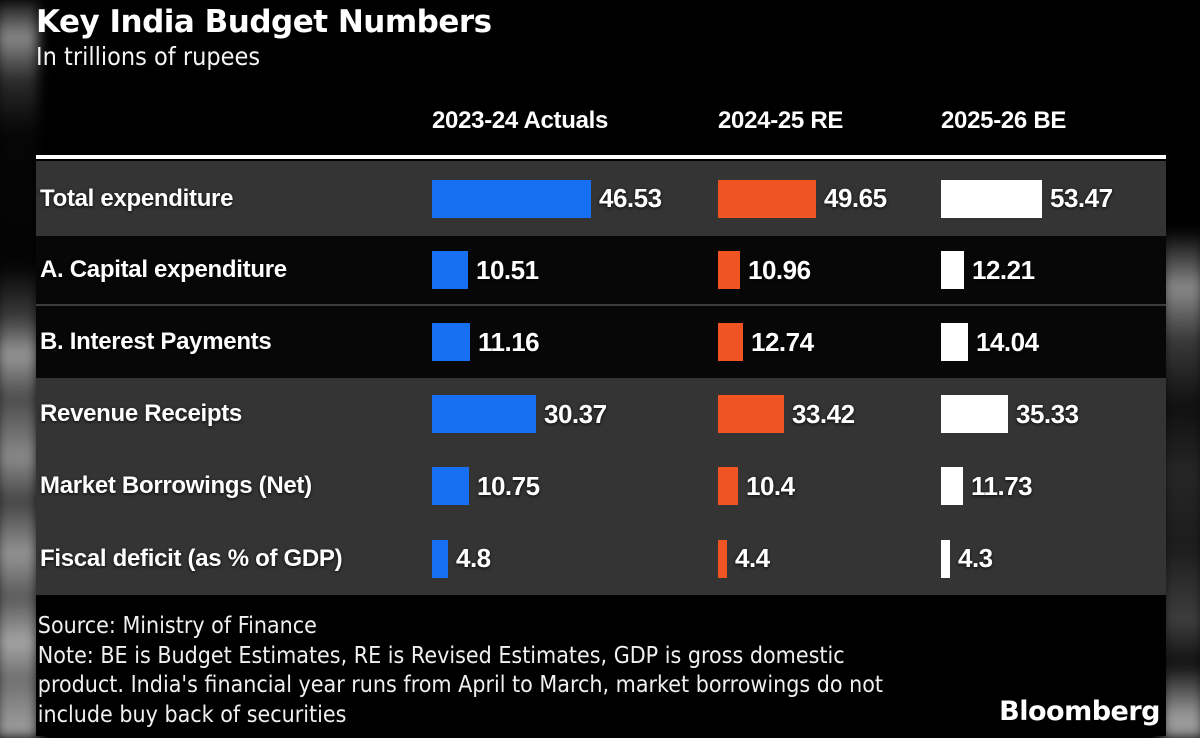  Describe the element at coordinates (829, 486) in the screenshot. I see `cell-2024-25: 10.4` at that location.